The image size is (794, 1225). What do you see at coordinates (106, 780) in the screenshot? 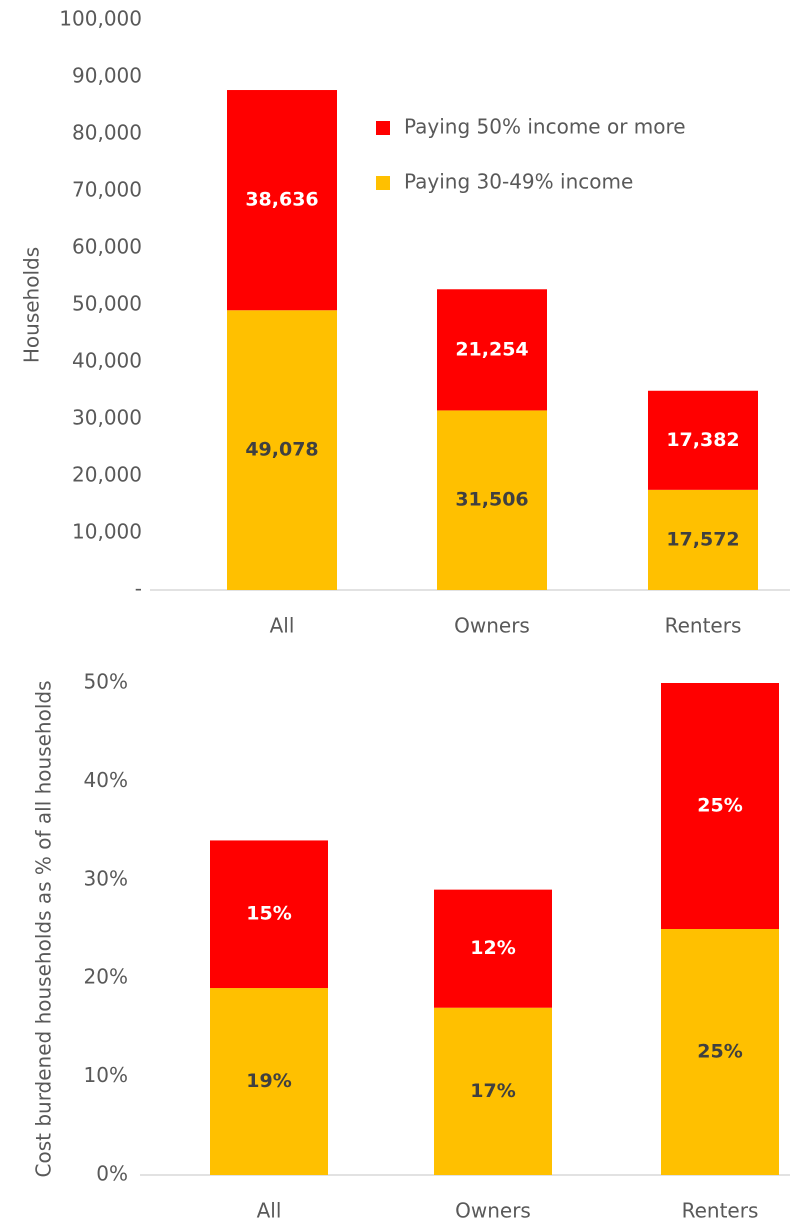
I see `y-tick-label: 40%` at bounding box center [106, 780].